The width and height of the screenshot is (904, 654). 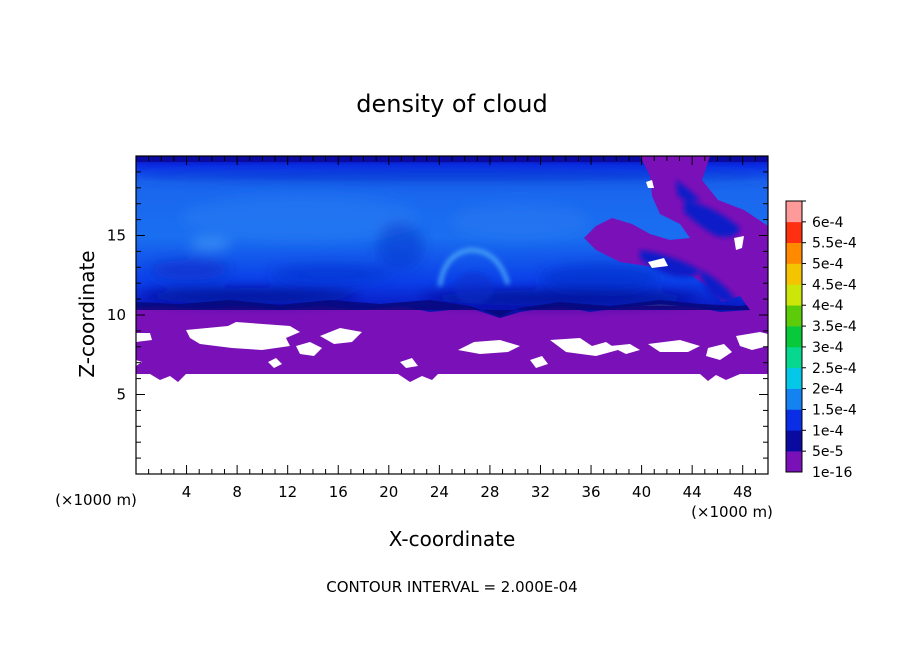 I want to click on x-tick-label: 40, so click(x=641, y=492).